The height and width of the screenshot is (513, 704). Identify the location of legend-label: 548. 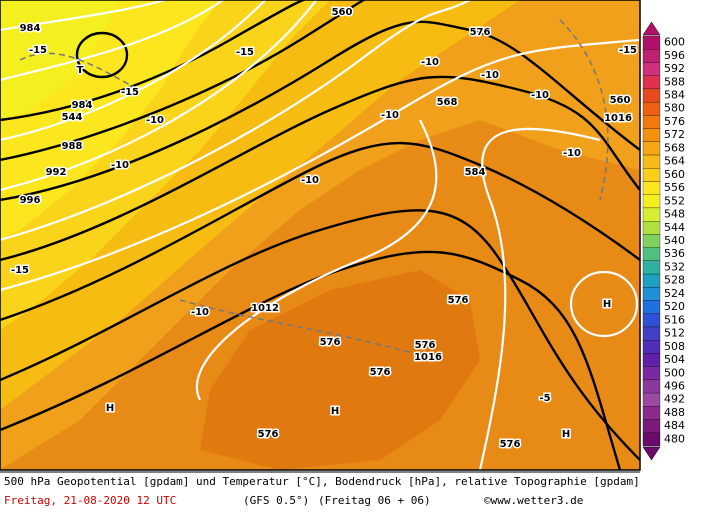
(674, 214).